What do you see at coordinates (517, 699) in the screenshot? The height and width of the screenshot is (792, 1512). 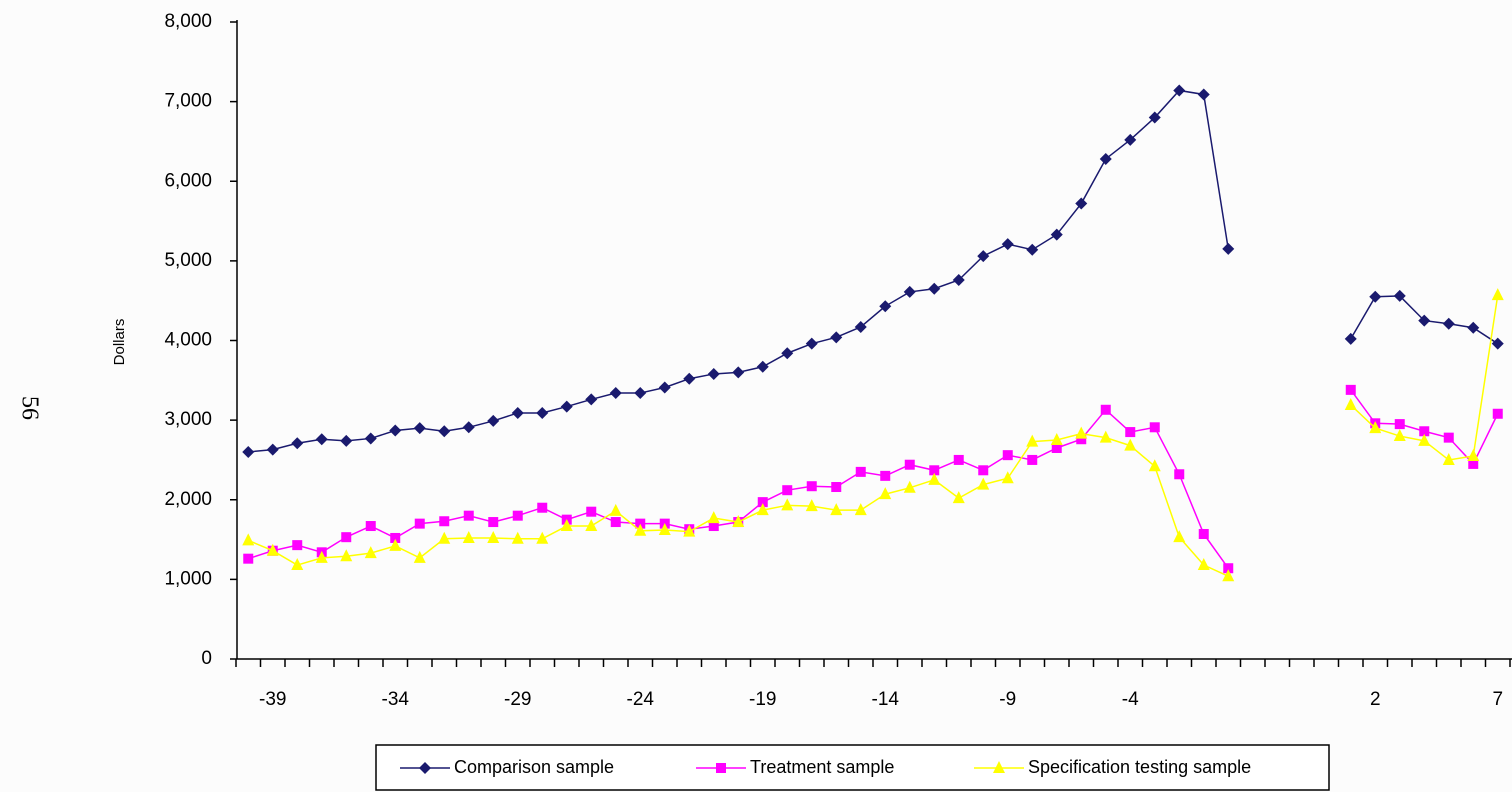 I see `x-tick-label: -29` at bounding box center [517, 699].